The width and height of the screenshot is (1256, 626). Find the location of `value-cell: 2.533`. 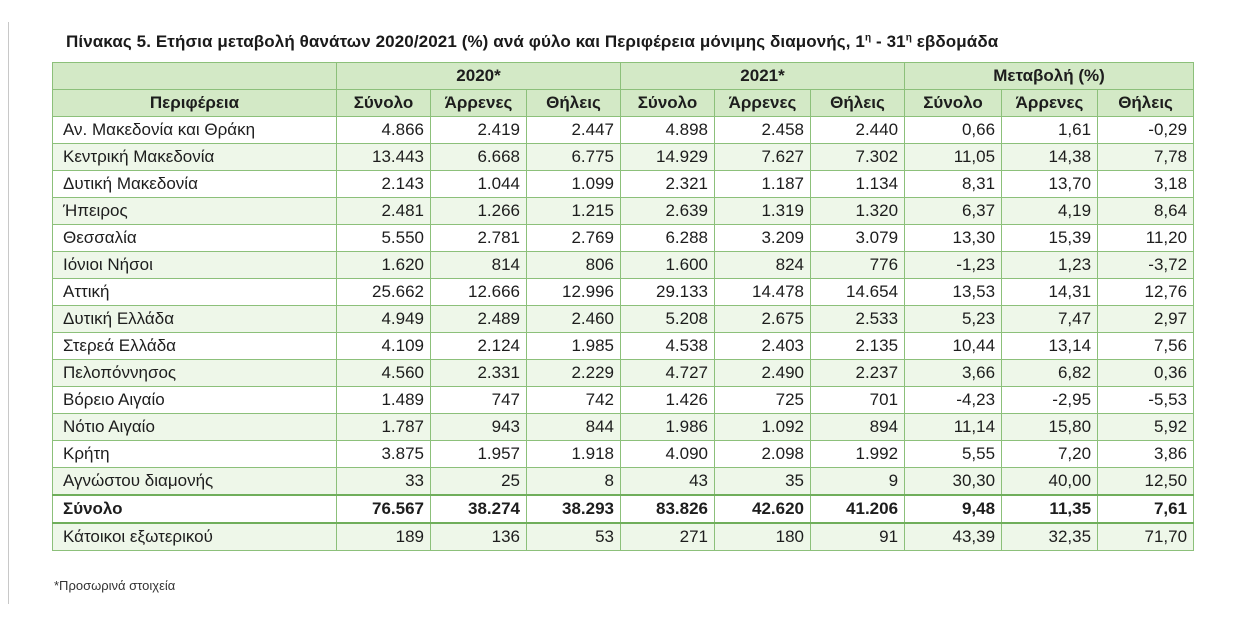

value-cell: 2.533 is located at coordinates (858, 319).